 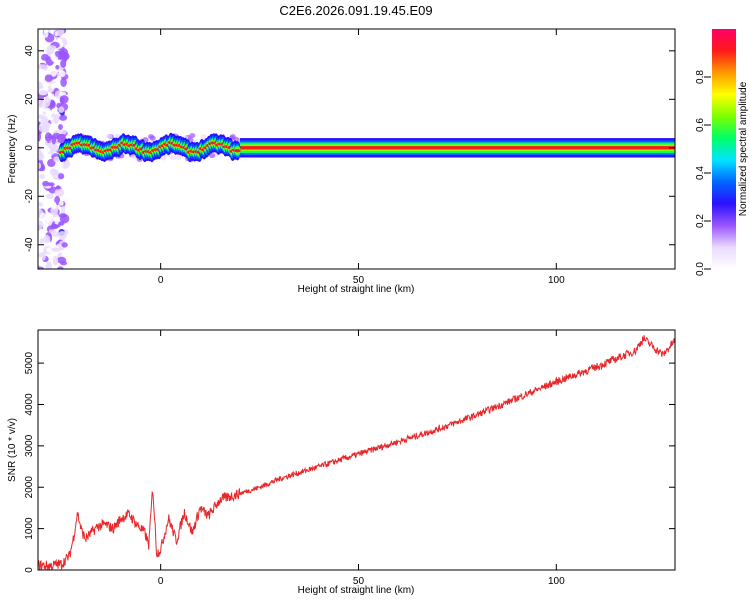 What do you see at coordinates (700, 125) in the screenshot?
I see `colorbar-tick-label: 0.6` at bounding box center [700, 125].